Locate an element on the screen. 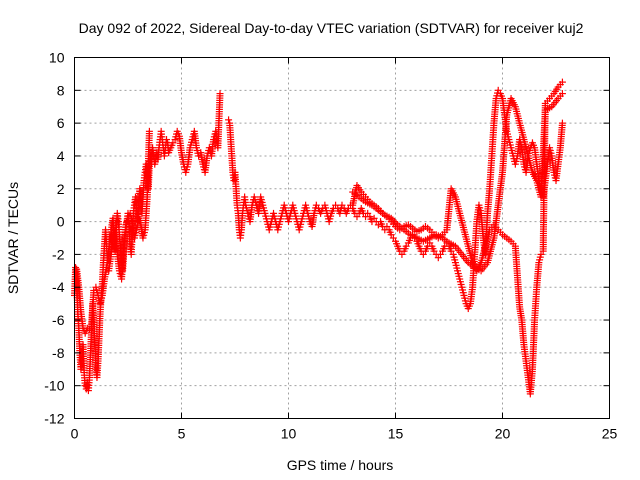 The height and width of the screenshot is (480, 640). x-tick-label: 10 is located at coordinates (289, 434).